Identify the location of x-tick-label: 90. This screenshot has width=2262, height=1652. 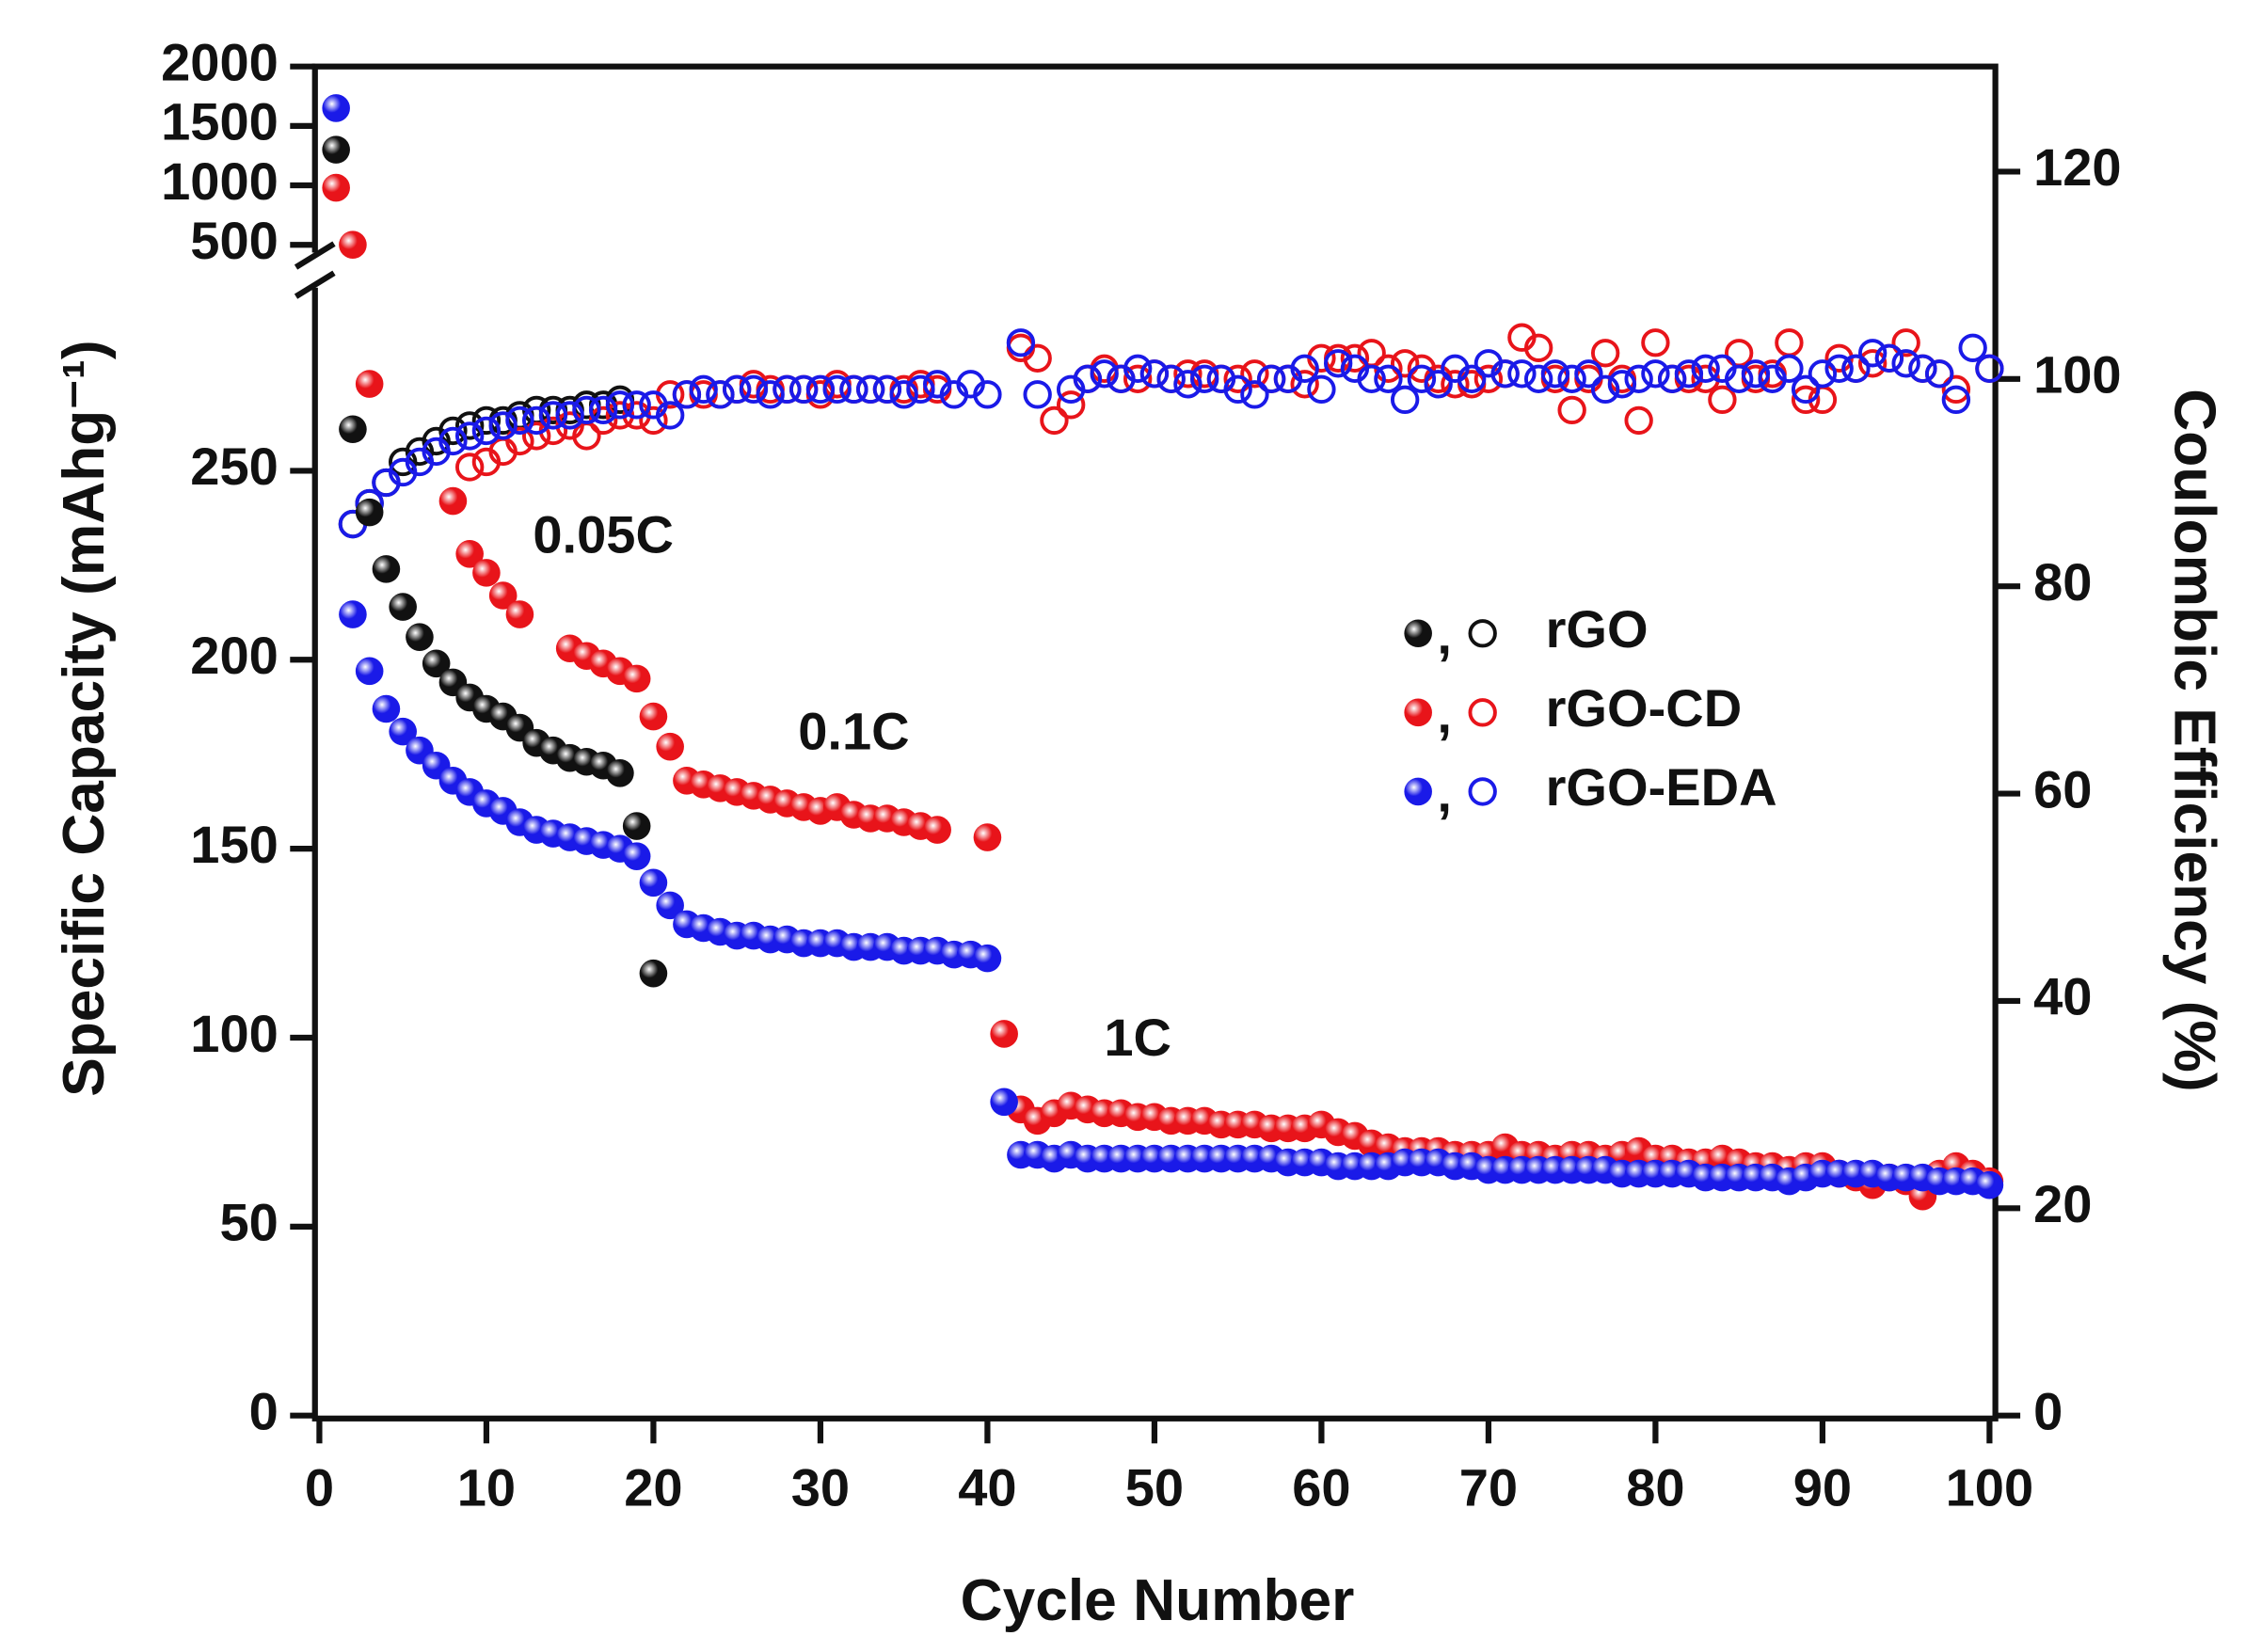
(1822, 1487).